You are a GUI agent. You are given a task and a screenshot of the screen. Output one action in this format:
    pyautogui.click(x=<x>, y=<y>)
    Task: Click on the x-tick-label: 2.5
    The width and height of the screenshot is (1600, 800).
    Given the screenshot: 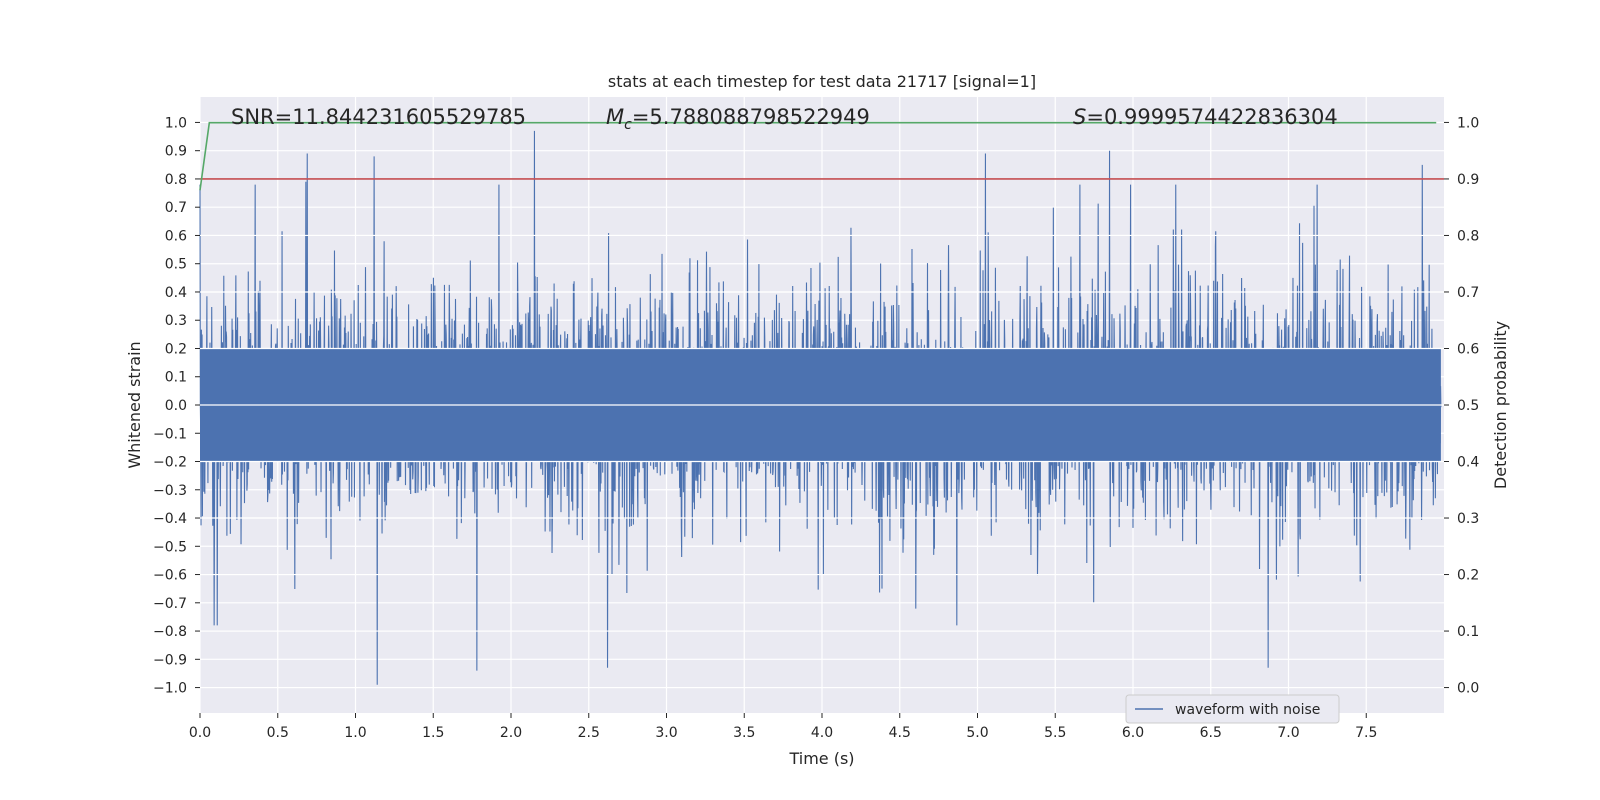 What is the action you would take?
    pyautogui.click(x=589, y=733)
    